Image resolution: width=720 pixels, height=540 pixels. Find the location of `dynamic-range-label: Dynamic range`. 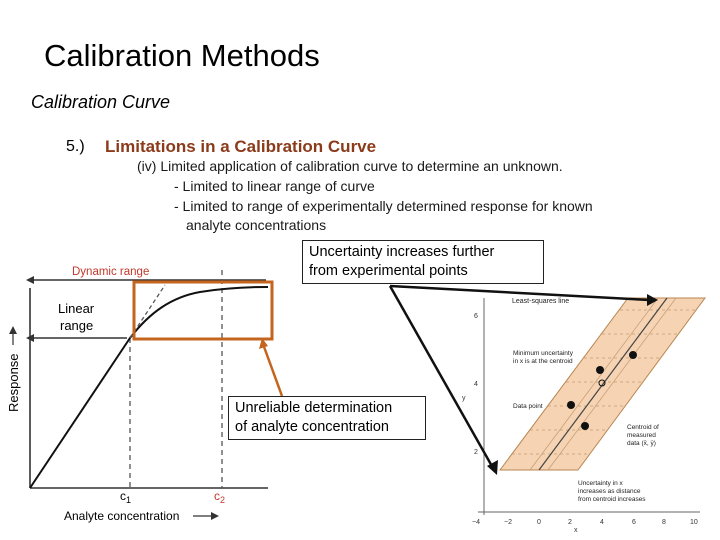

dynamic-range-label: Dynamic range is located at coordinates (110, 272).